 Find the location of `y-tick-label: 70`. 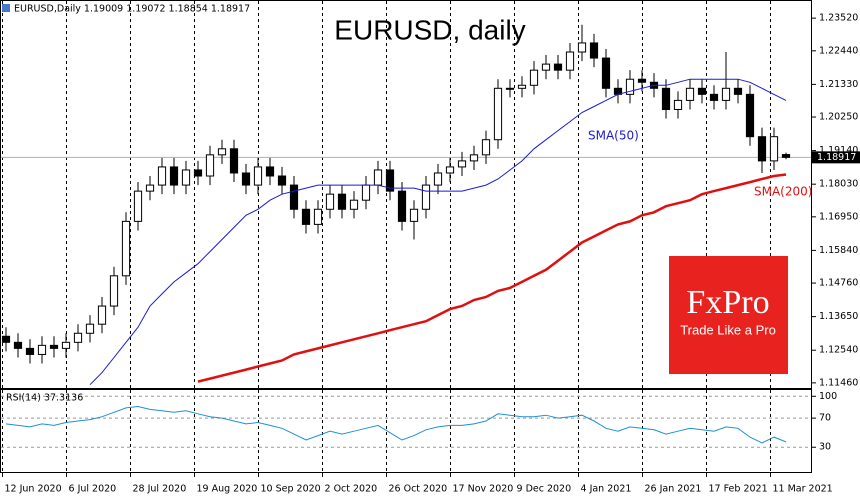

y-tick-label: 70 is located at coordinates (825, 418).